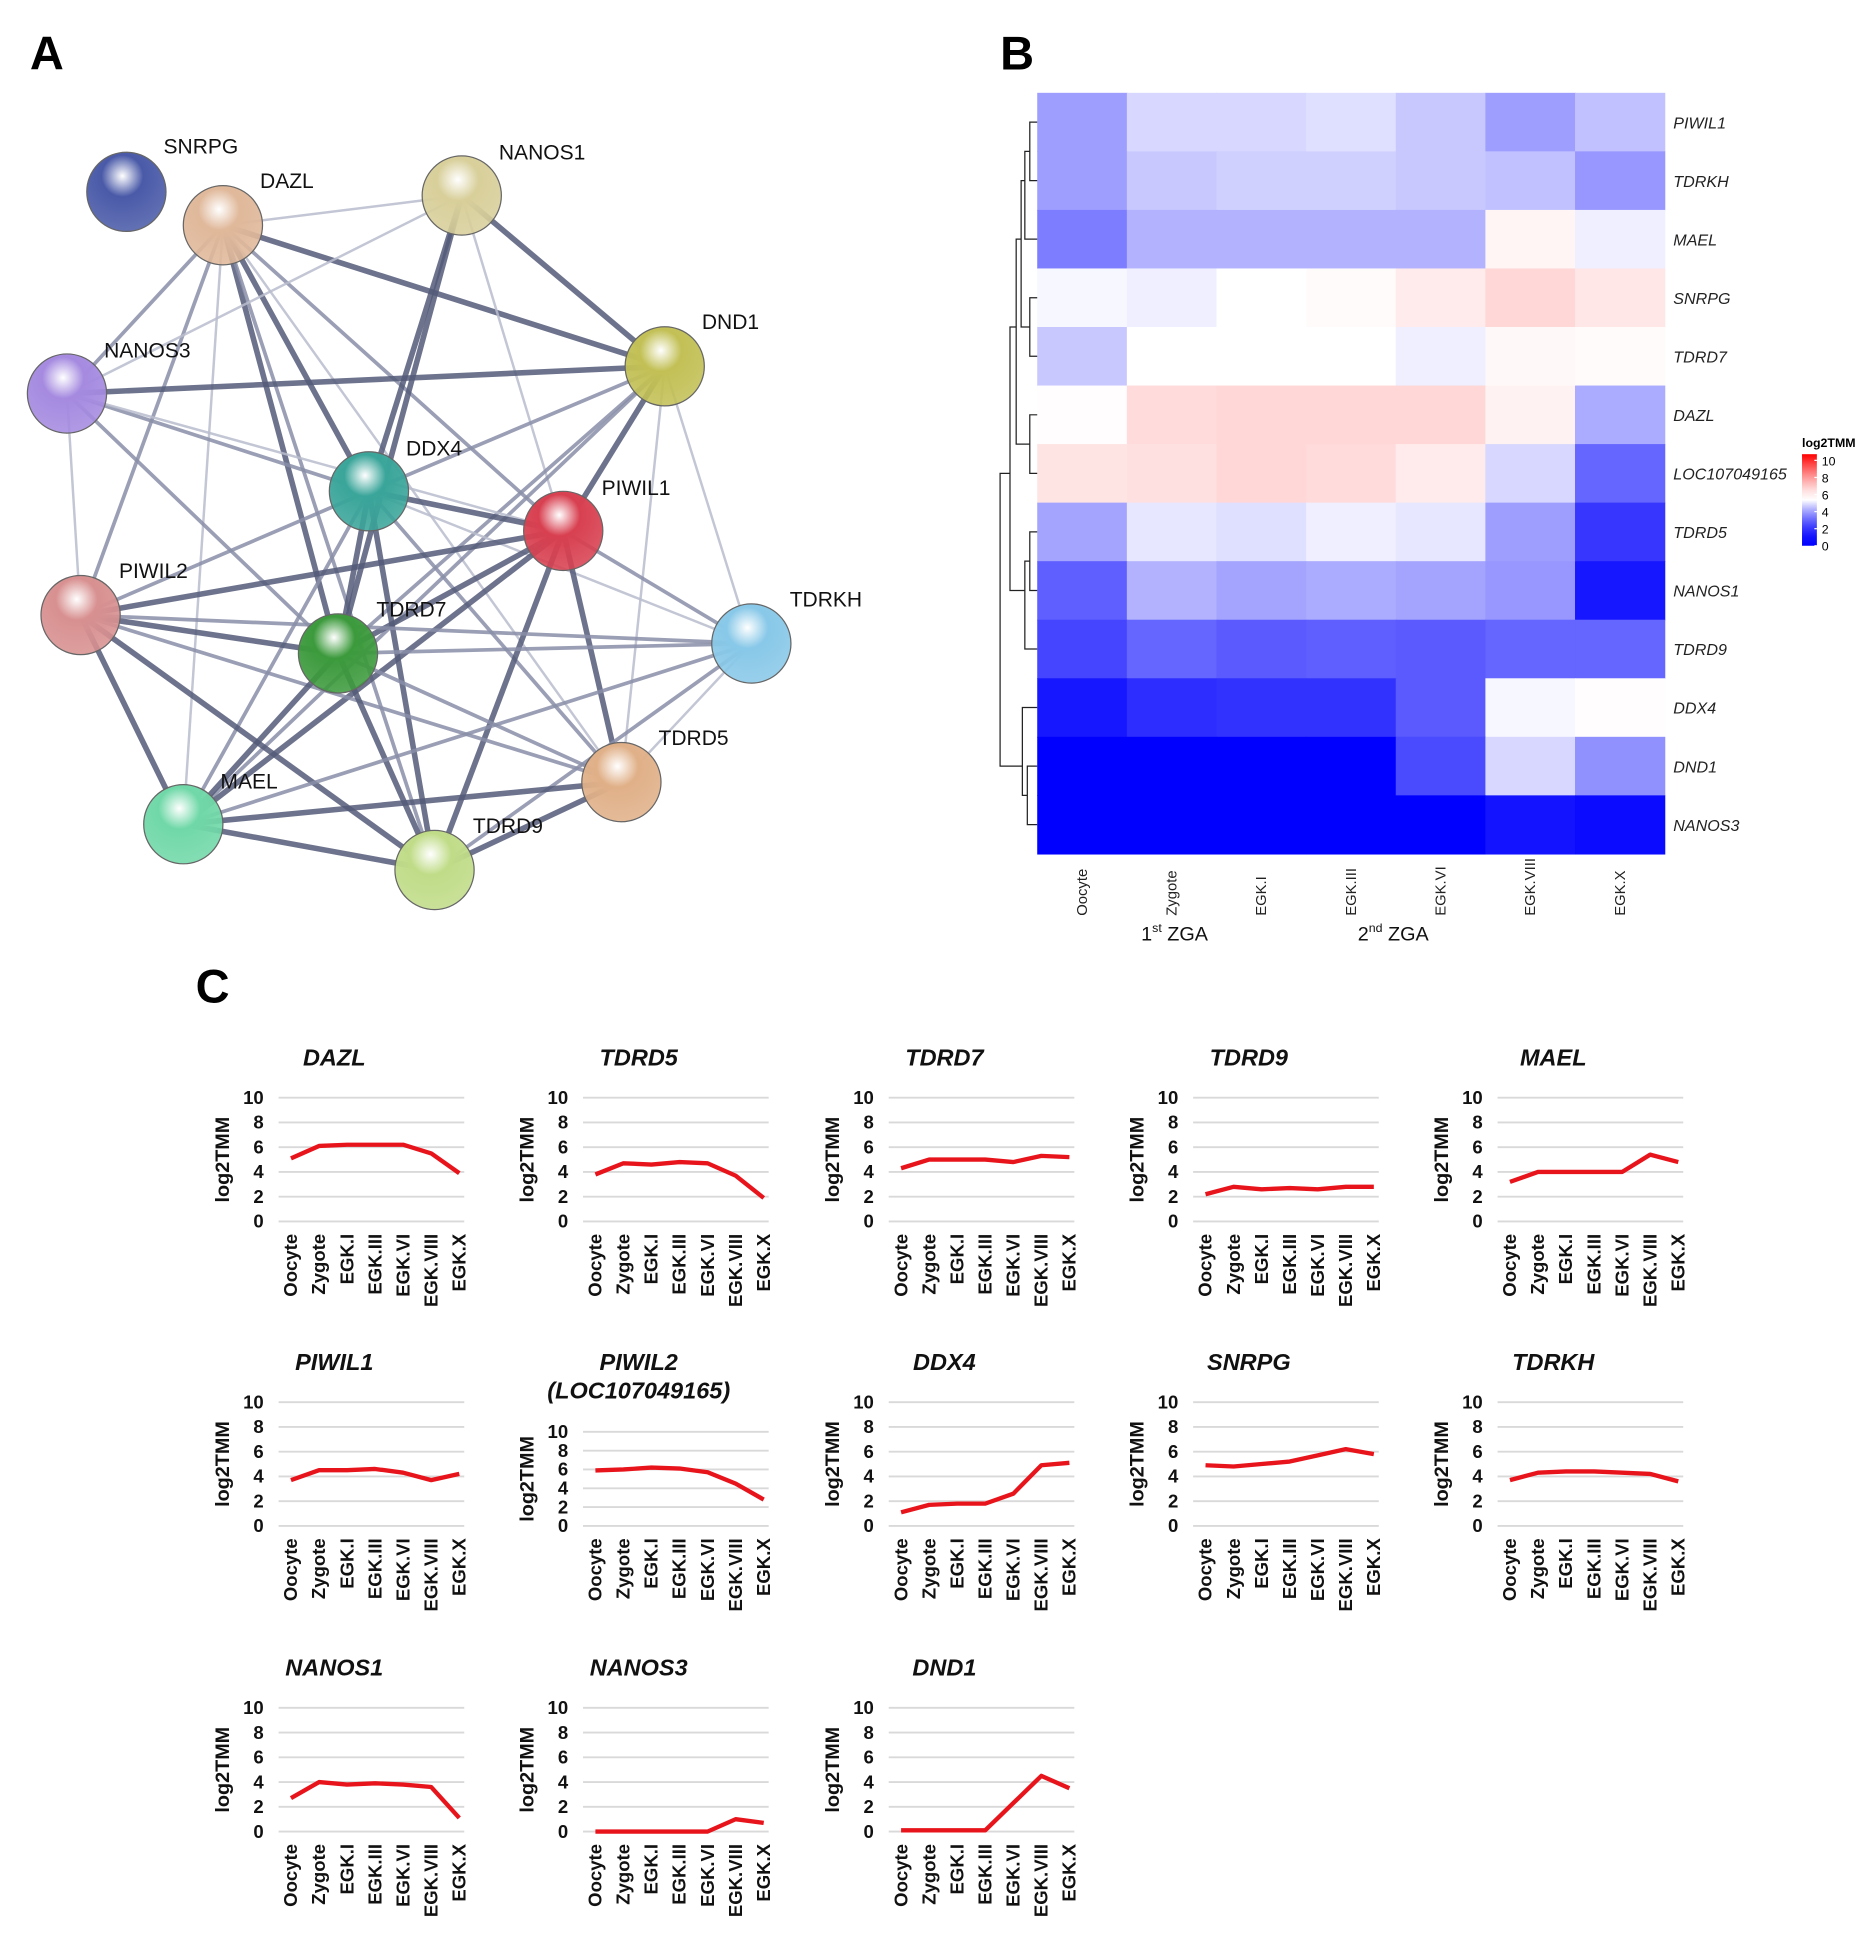 The image size is (1869, 1938). I want to click on heatmap-cell-NANOS1-EGK.I, so click(1261, 591).